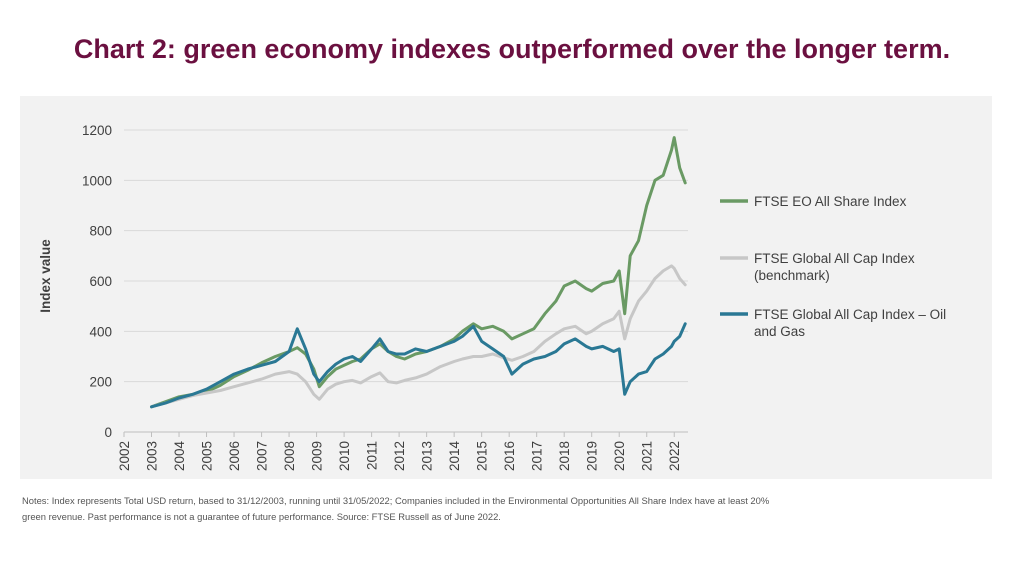  What do you see at coordinates (124, 456) in the screenshot?
I see `x-tick-label: 2002` at bounding box center [124, 456].